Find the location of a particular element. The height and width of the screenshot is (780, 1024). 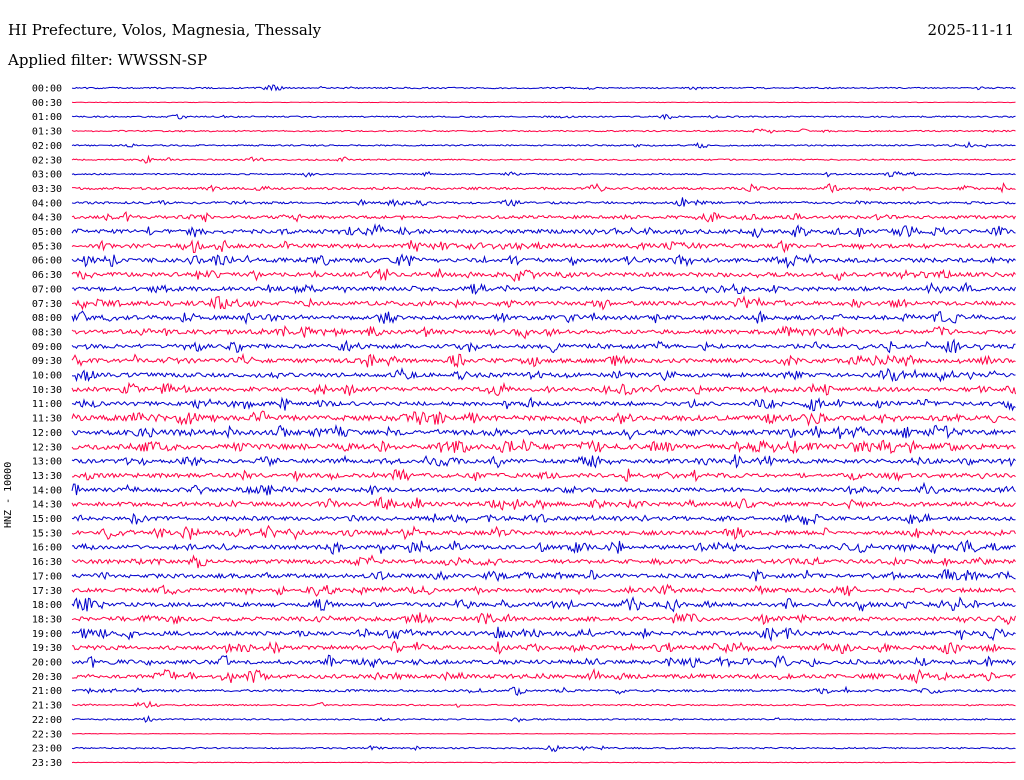

time-tick-label: 08:30 is located at coordinates (47, 332).